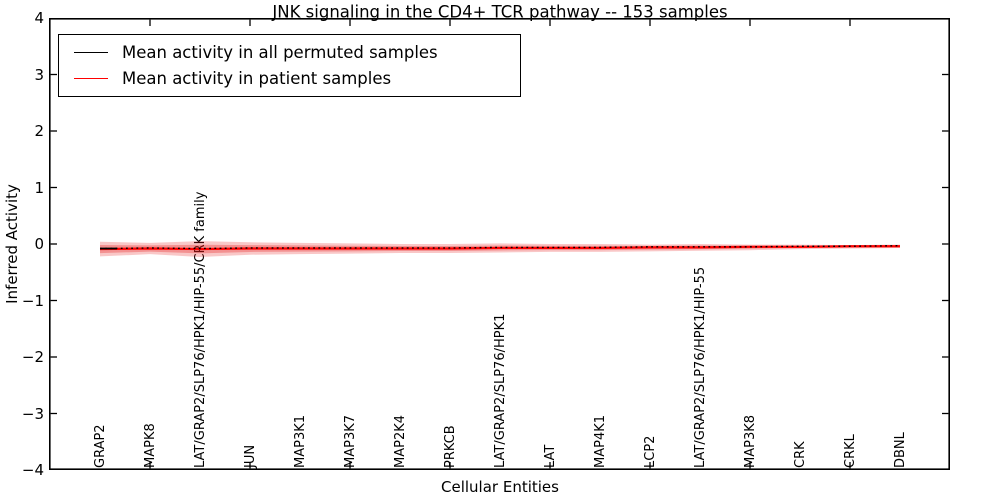  Describe the element at coordinates (280, 52) in the screenshot. I see `legend-item-label: Mean activity in all permuted samples` at that location.